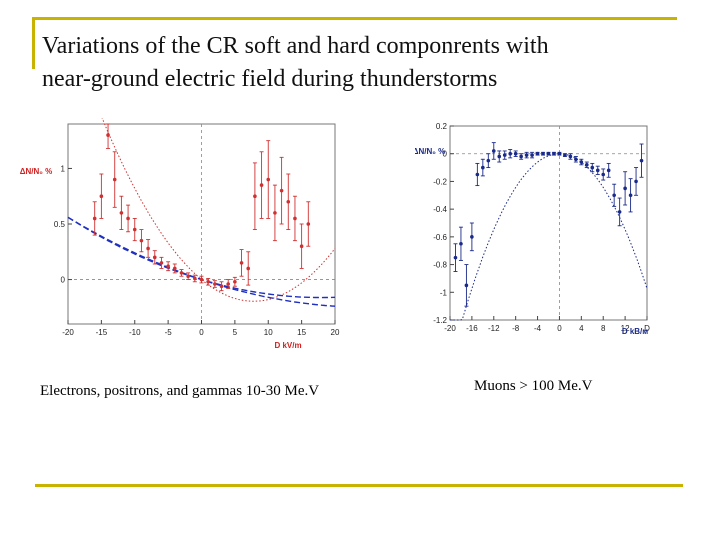  Describe the element at coordinates (635, 331) in the screenshot. I see `x-axis-label: D kB/м` at that location.